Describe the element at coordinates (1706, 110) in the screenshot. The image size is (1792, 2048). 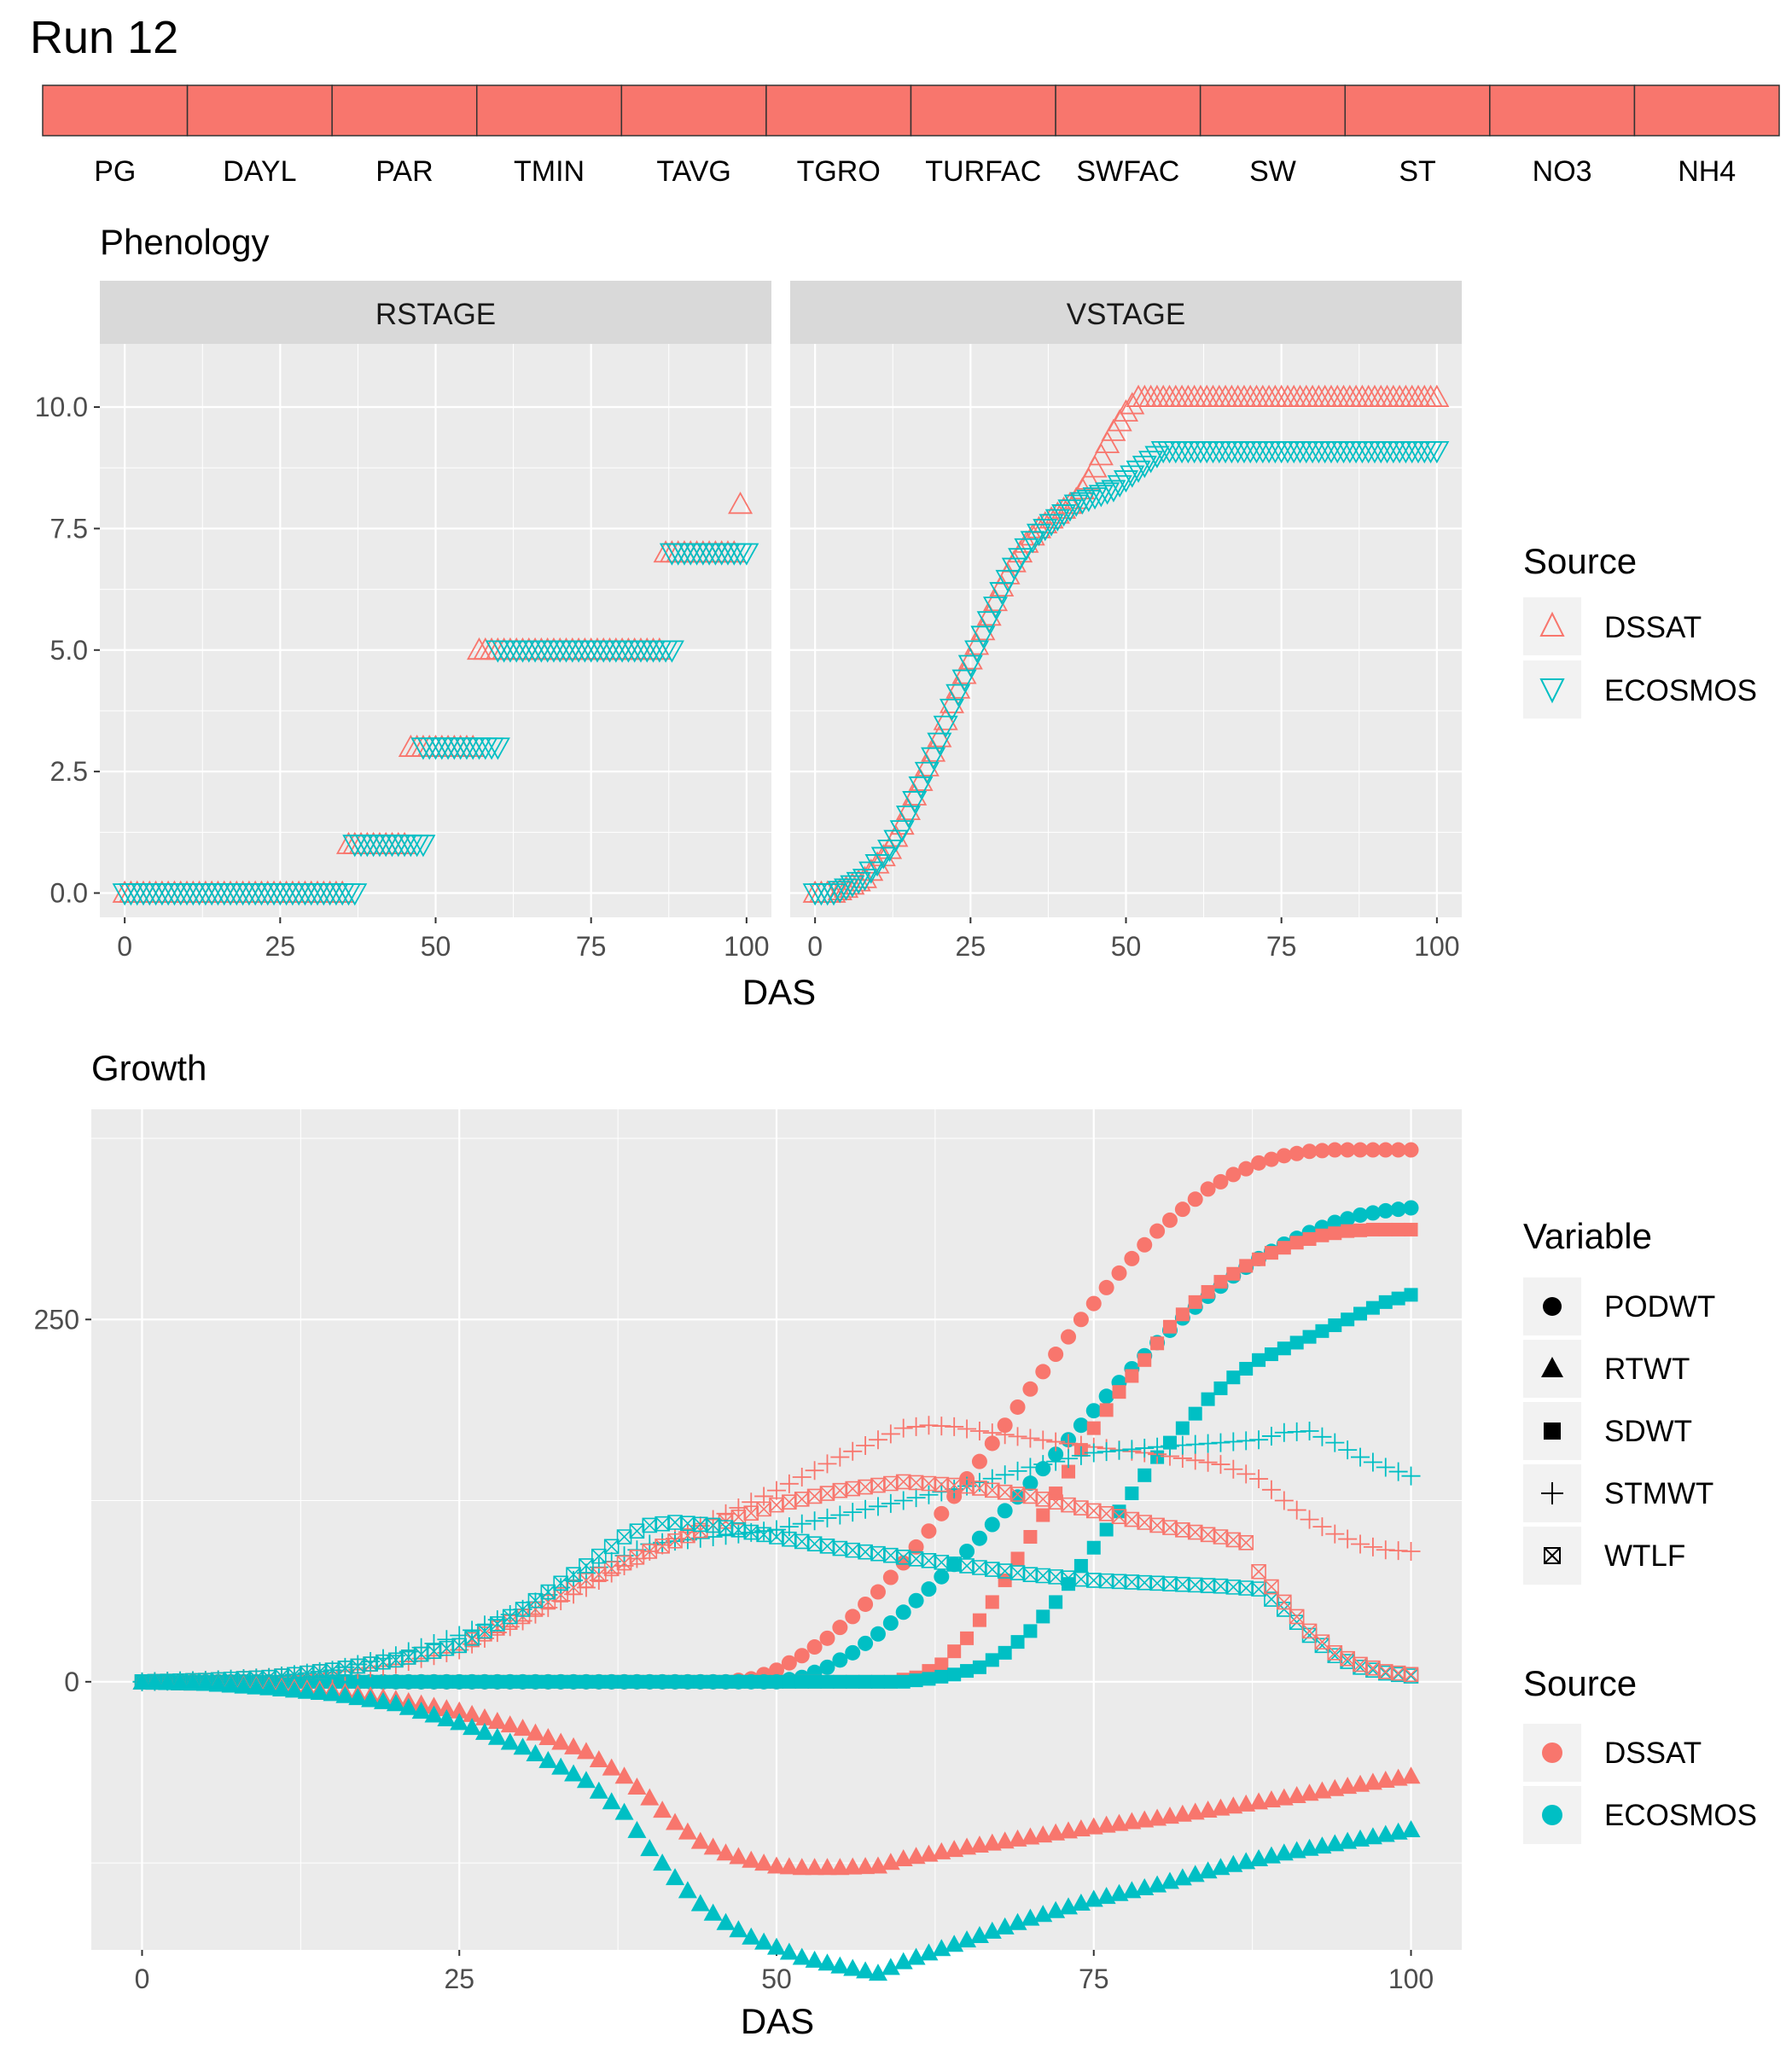
I see `status-cell-nh4` at that location.